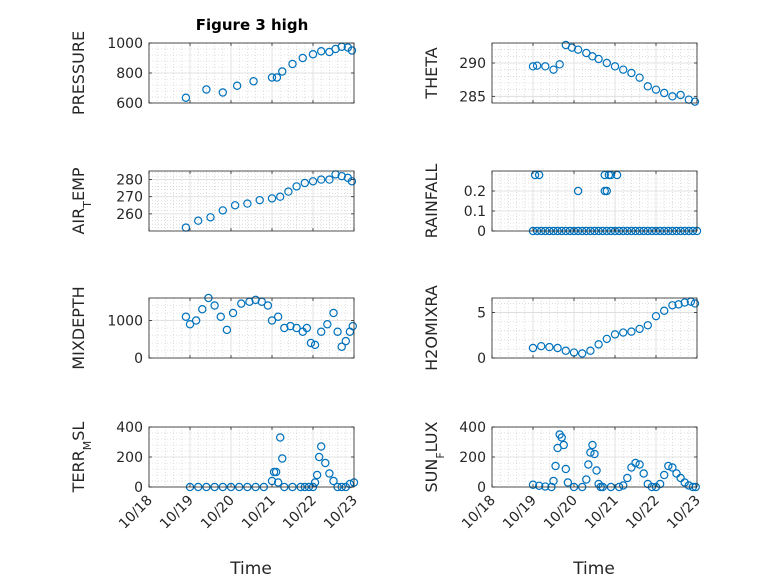 The height and width of the screenshot is (583, 778). Describe the element at coordinates (475, 212) in the screenshot. I see `y-tick-label: 0.1` at that location.